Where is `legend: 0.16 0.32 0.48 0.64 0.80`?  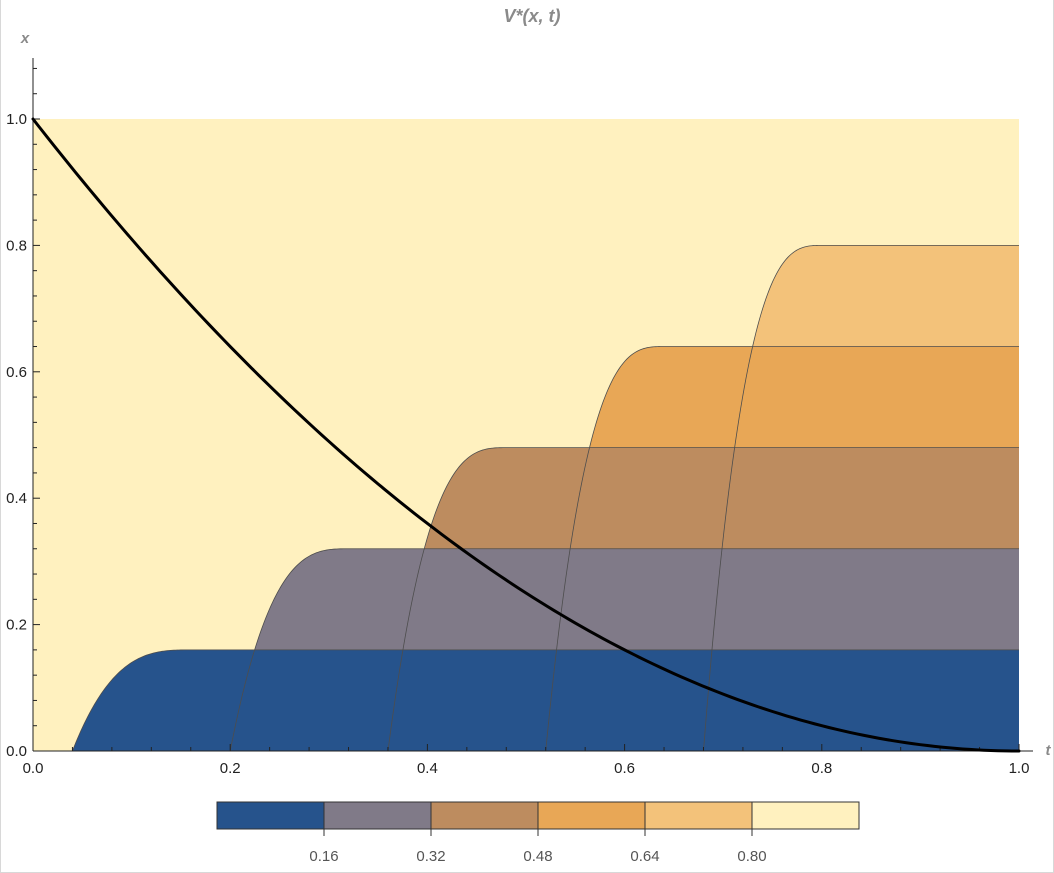
legend: 0.16 0.32 0.48 0.64 0.80 is located at coordinates (538, 833).